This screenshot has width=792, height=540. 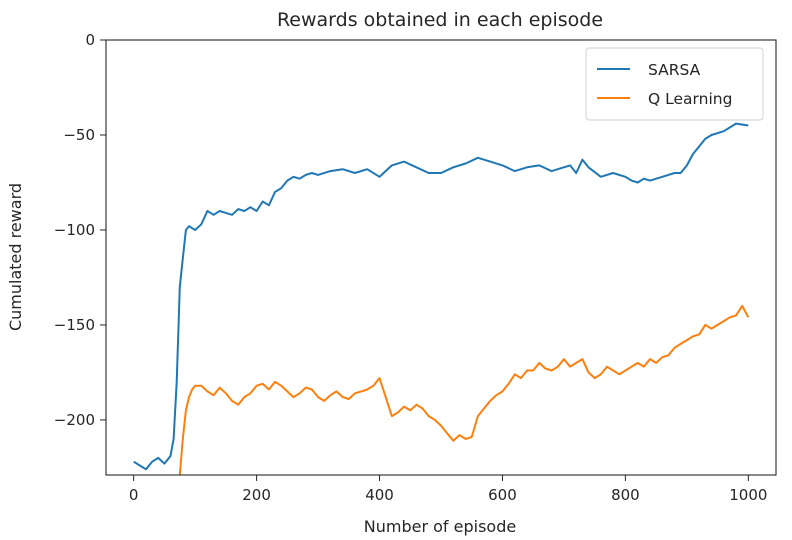 What do you see at coordinates (379, 495) in the screenshot?
I see `x-tick-label: 400` at bounding box center [379, 495].